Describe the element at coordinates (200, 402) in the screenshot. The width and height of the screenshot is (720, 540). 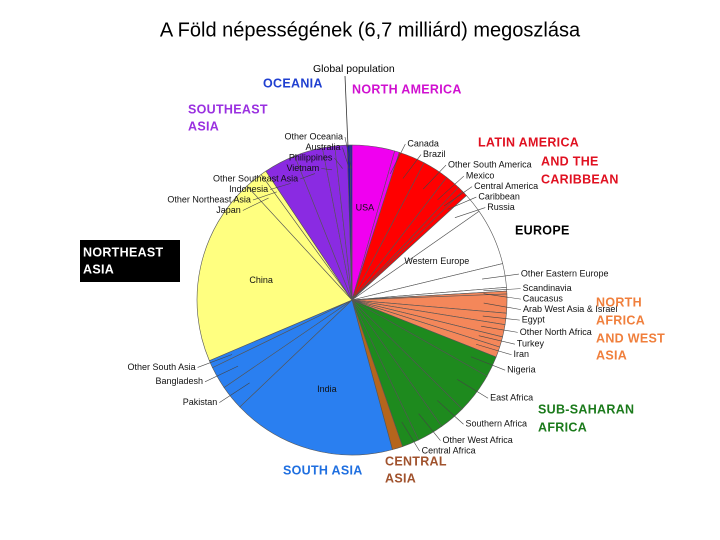
I see `slice-label: Pakistan` at that location.